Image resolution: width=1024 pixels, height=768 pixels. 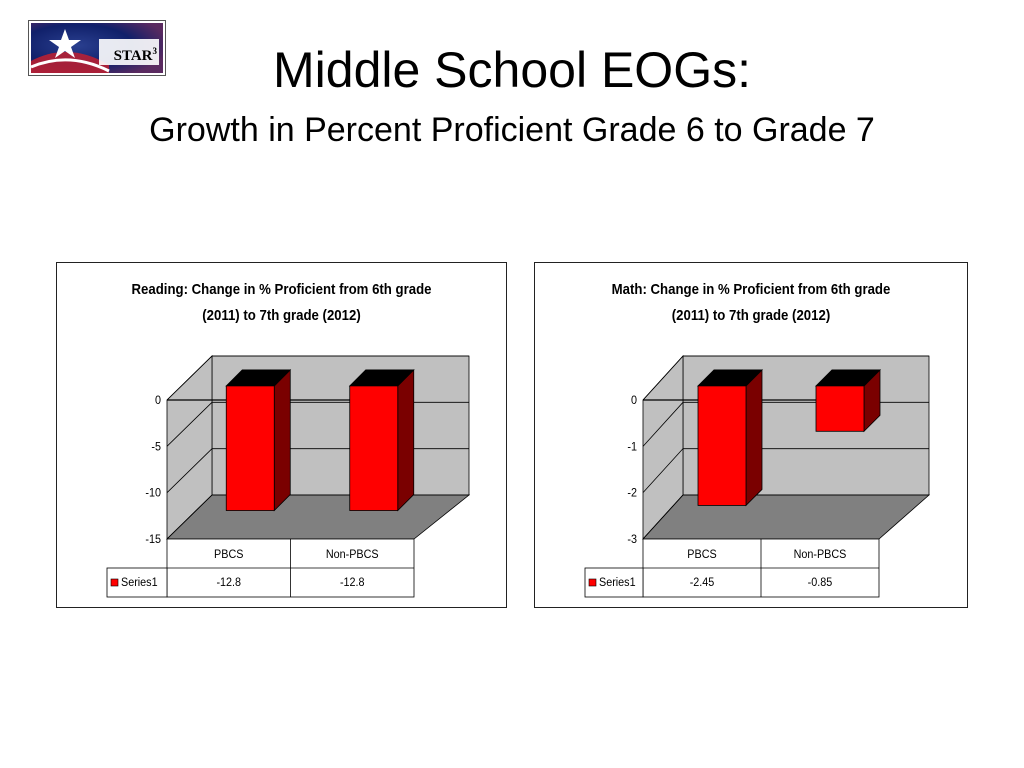 What do you see at coordinates (153, 493) in the screenshot?
I see `y-tick-label: -10` at bounding box center [153, 493].